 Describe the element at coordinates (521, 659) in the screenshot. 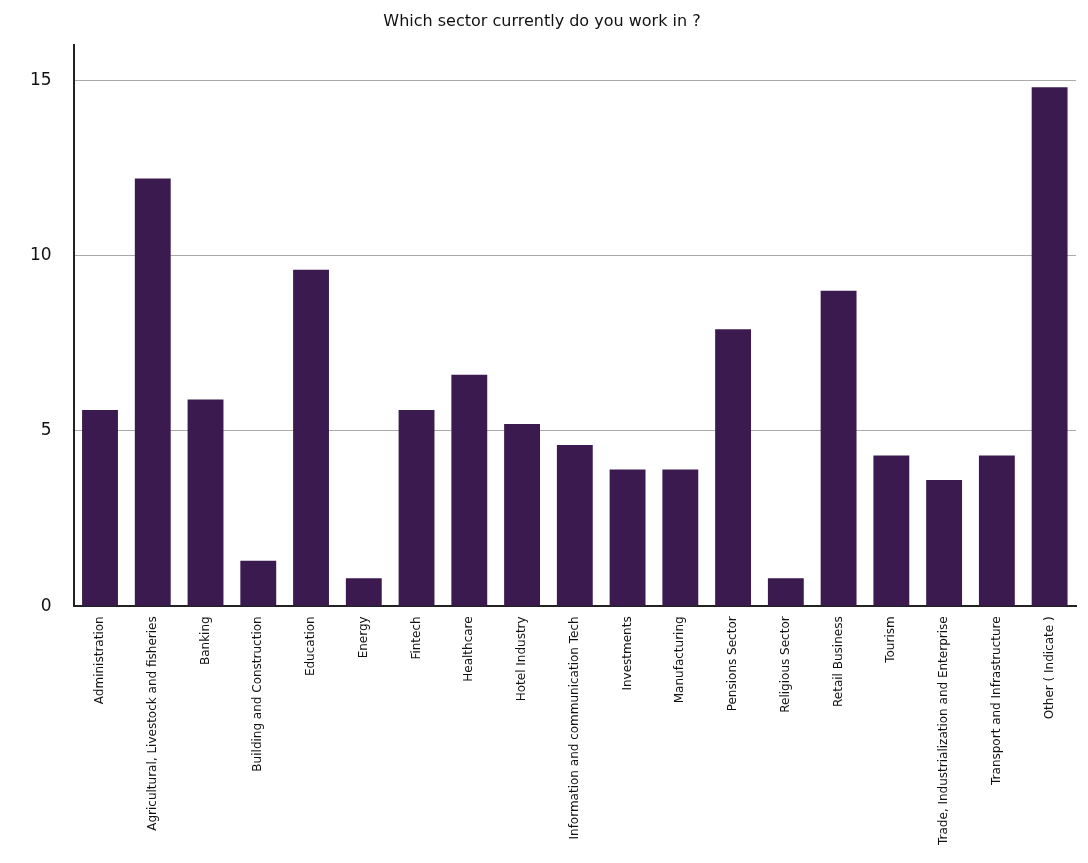

I see `x-tick-label: Hotel Industry` at that location.